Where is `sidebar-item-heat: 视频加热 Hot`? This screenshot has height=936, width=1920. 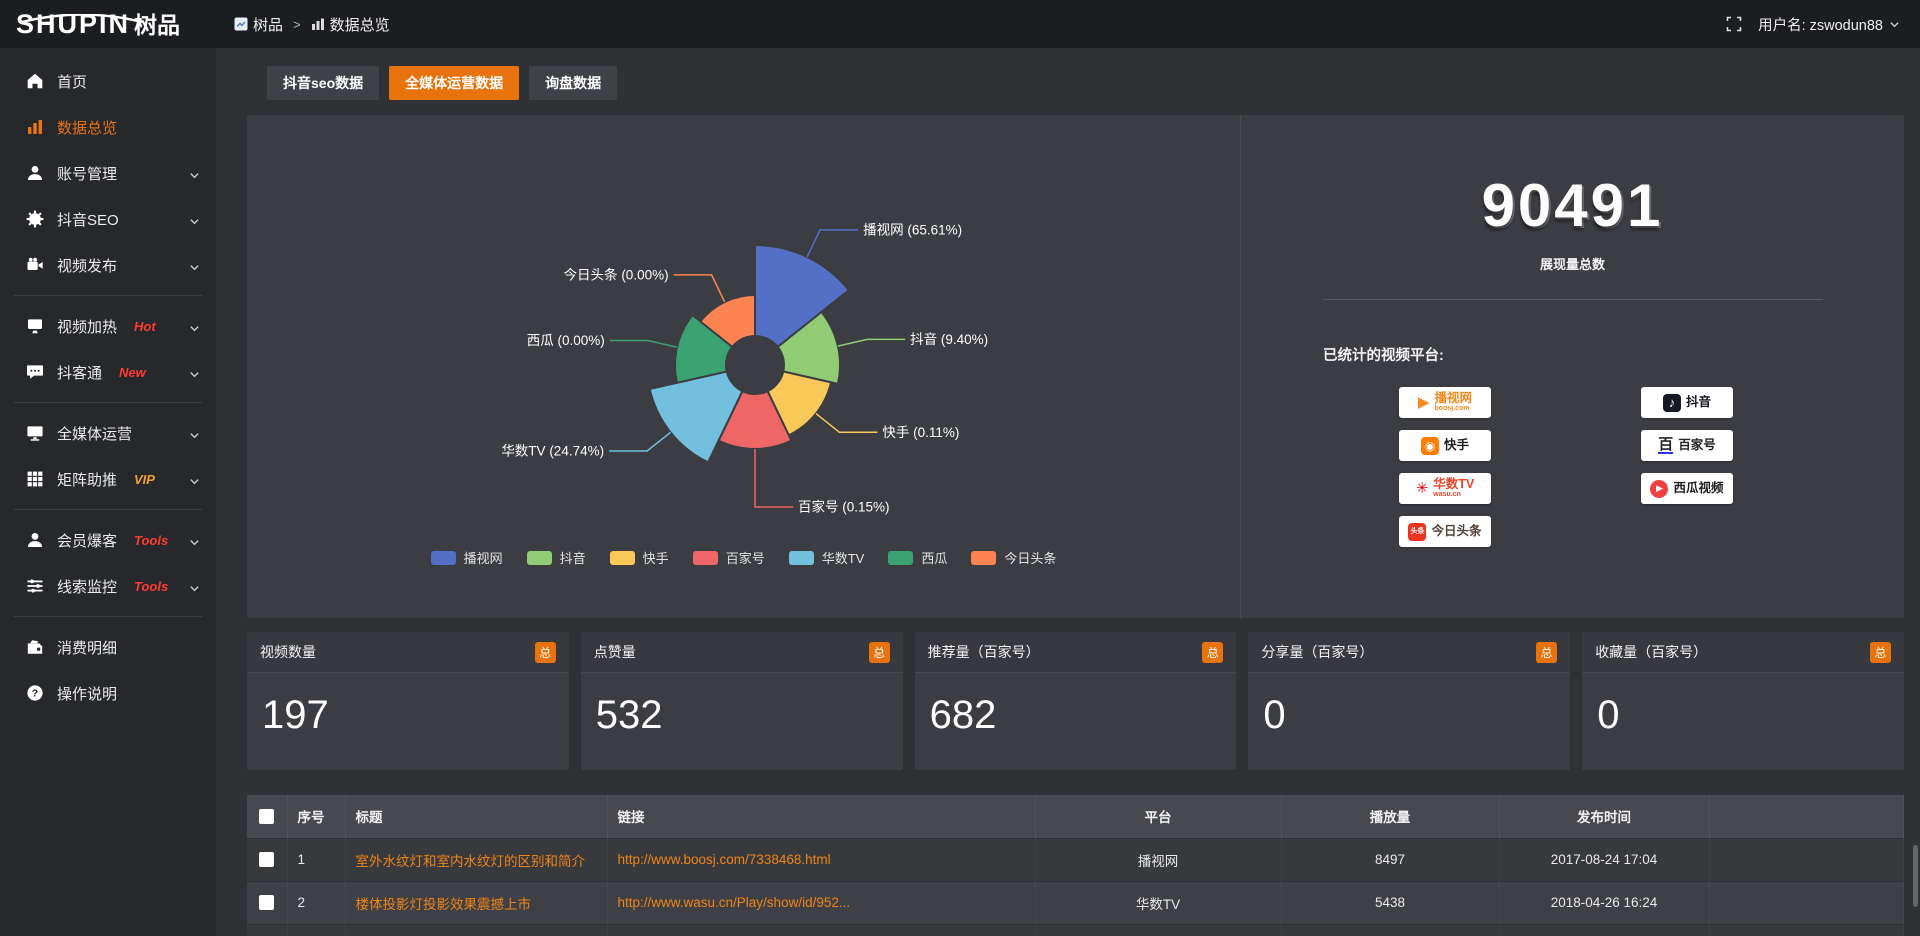 sidebar-item-heat: 视频加热 Hot is located at coordinates (108, 326).